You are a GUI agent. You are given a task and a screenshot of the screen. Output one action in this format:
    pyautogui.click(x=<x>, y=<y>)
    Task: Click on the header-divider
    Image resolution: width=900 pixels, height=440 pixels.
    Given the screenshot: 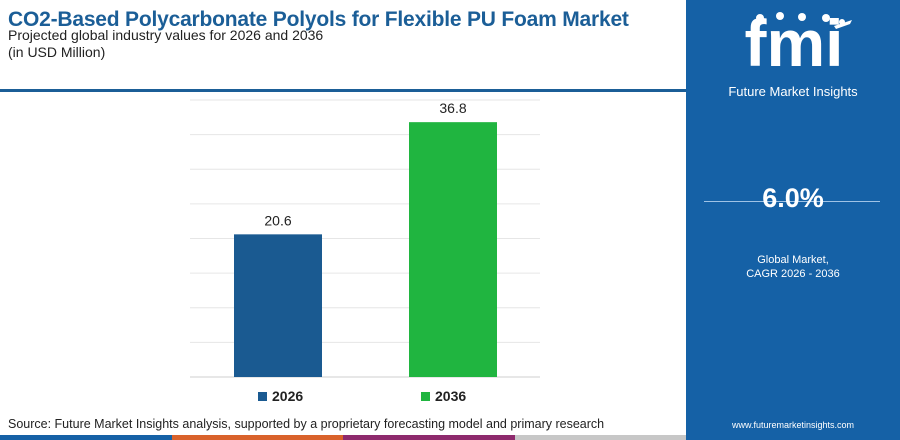 What is the action you would take?
    pyautogui.click(x=343, y=90)
    